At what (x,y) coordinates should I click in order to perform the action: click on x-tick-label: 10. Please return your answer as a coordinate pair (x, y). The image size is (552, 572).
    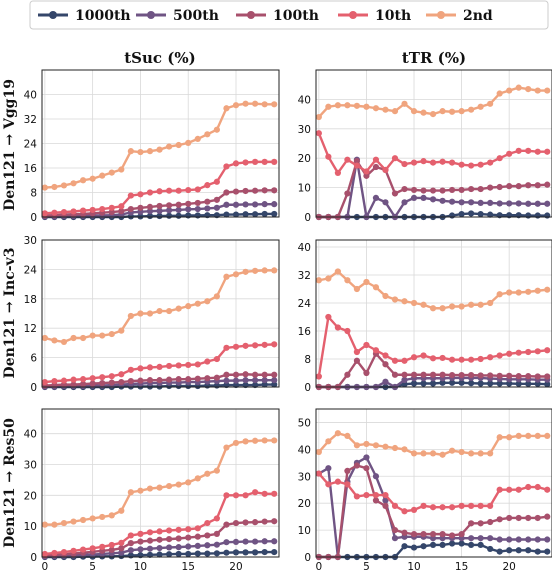
    Looking at the image, I should click on (140, 566).